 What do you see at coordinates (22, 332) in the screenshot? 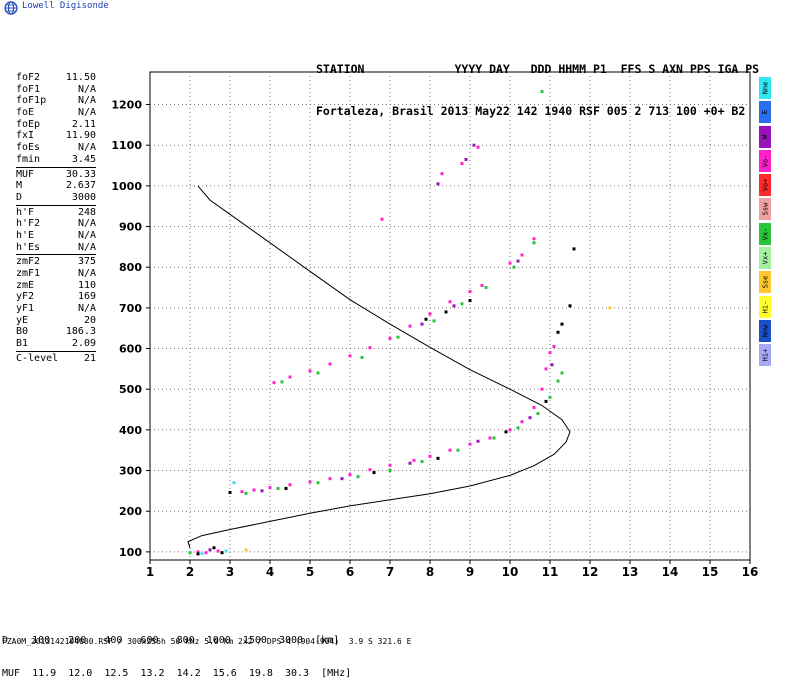
I see `param-label: B0` at bounding box center [22, 332].